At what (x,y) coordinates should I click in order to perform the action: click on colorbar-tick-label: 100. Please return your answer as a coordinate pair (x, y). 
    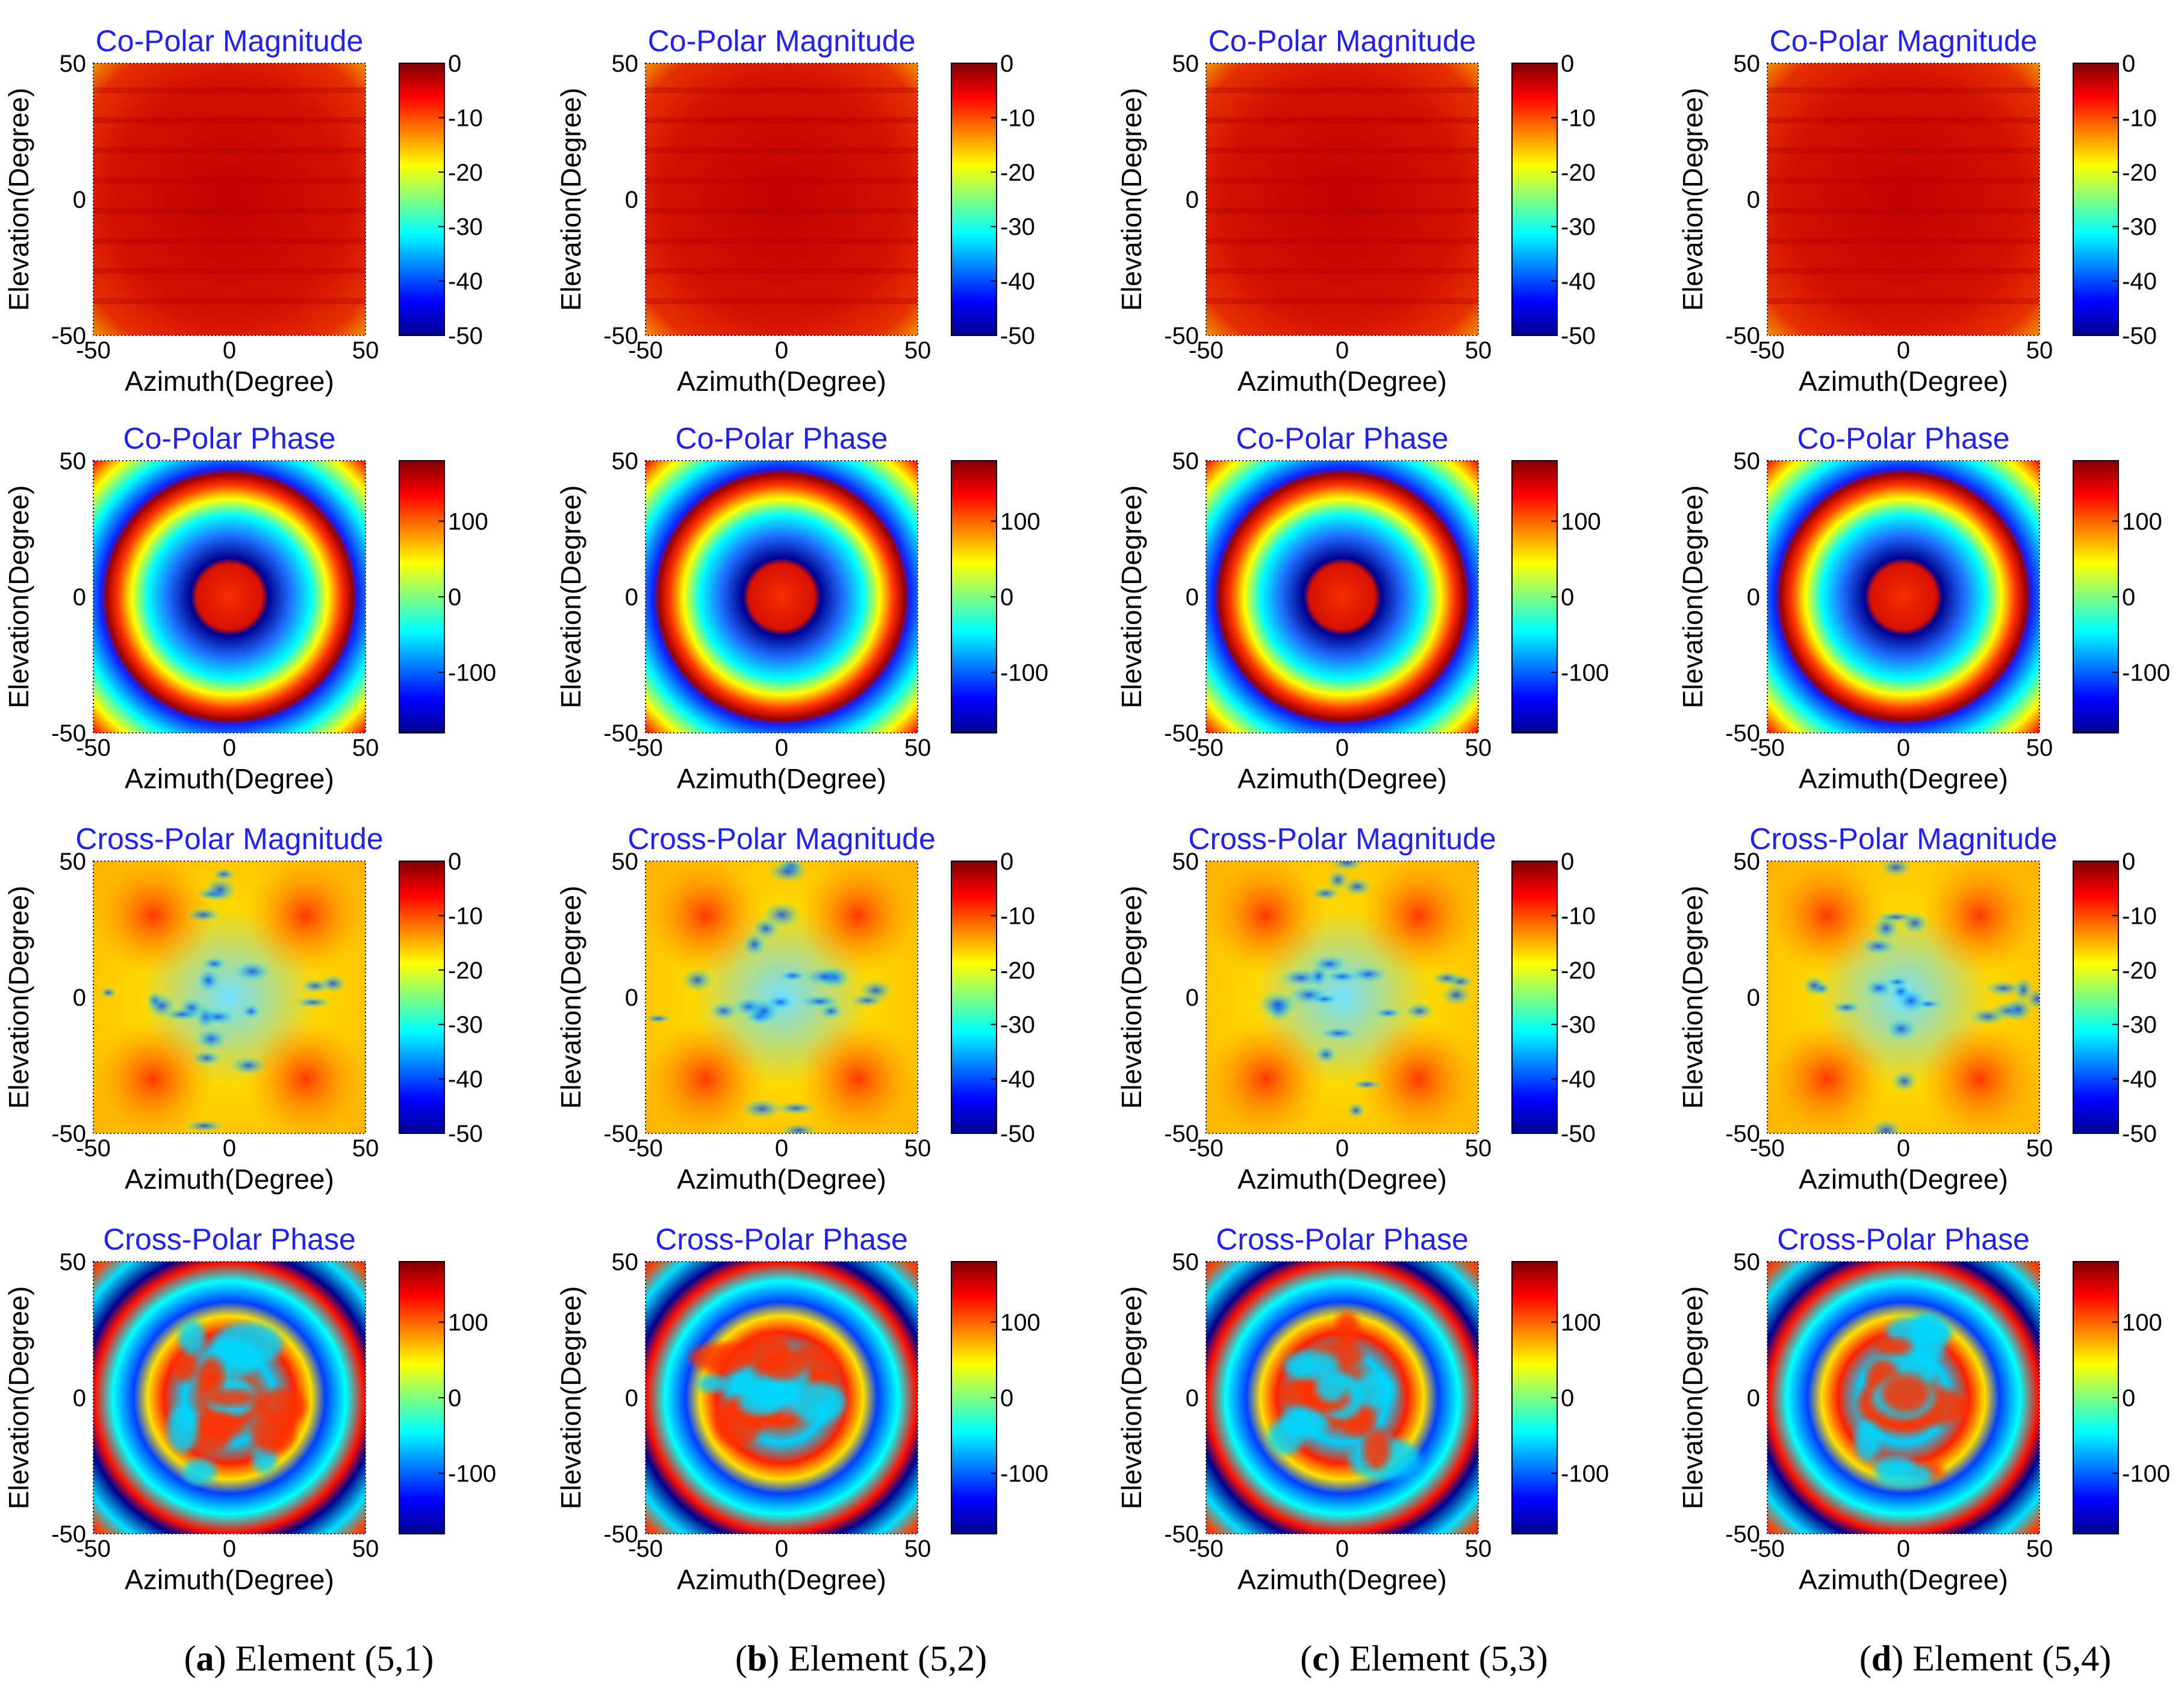
    Looking at the image, I should click on (468, 1322).